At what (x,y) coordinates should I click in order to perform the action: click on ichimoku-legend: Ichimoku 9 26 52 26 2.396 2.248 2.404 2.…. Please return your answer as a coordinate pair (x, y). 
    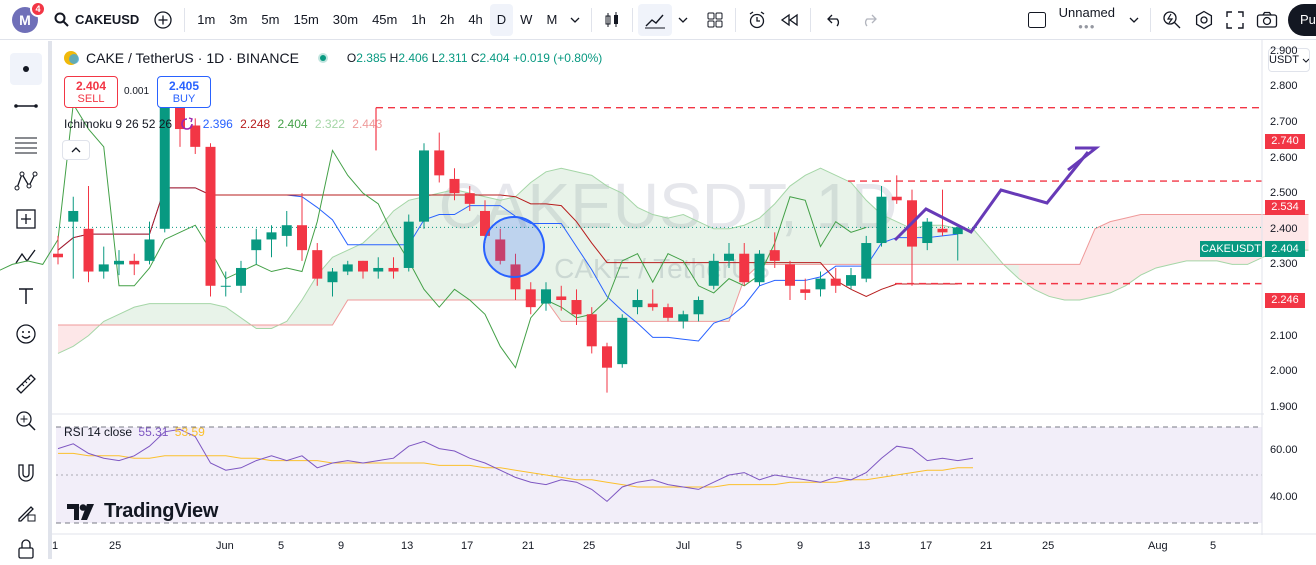
    Looking at the image, I should click on (223, 124).